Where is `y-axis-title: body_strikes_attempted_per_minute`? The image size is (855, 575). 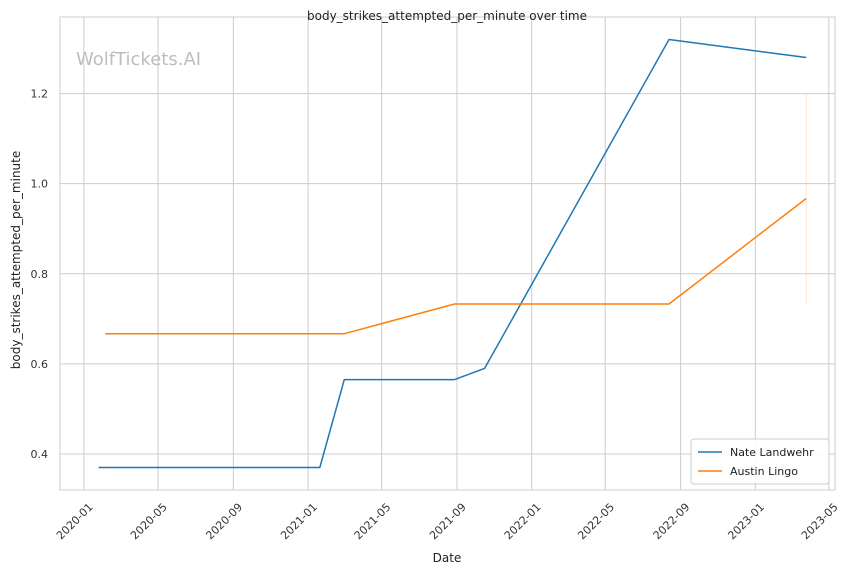
y-axis-title: body_strikes_attempted_per_minute is located at coordinates (16, 260).